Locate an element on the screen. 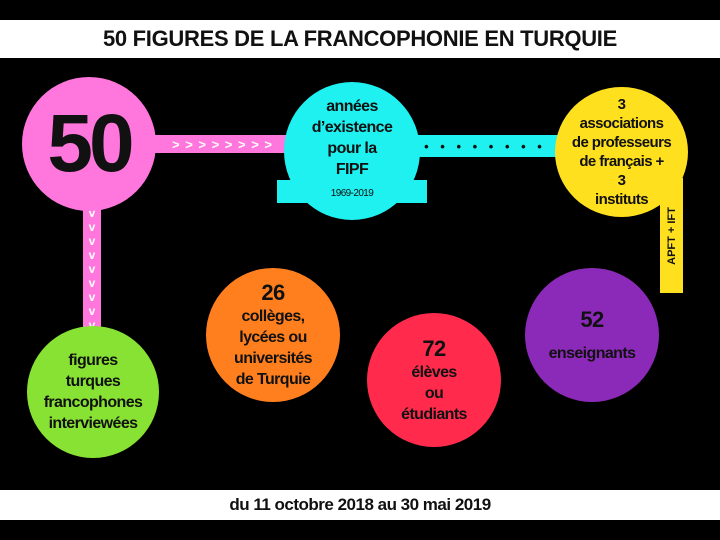  cyan-dotted-connector: • • • • • • • • is located at coordinates (485, 146).